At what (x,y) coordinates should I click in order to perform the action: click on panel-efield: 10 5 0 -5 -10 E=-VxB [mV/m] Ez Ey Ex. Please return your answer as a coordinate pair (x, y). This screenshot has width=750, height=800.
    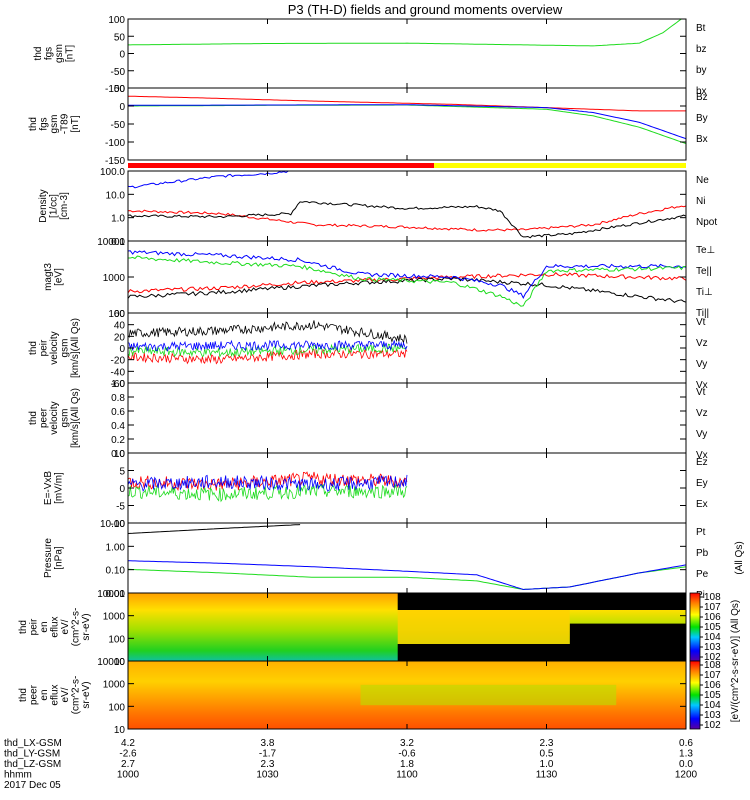
    Looking at the image, I should click on (375, 489).